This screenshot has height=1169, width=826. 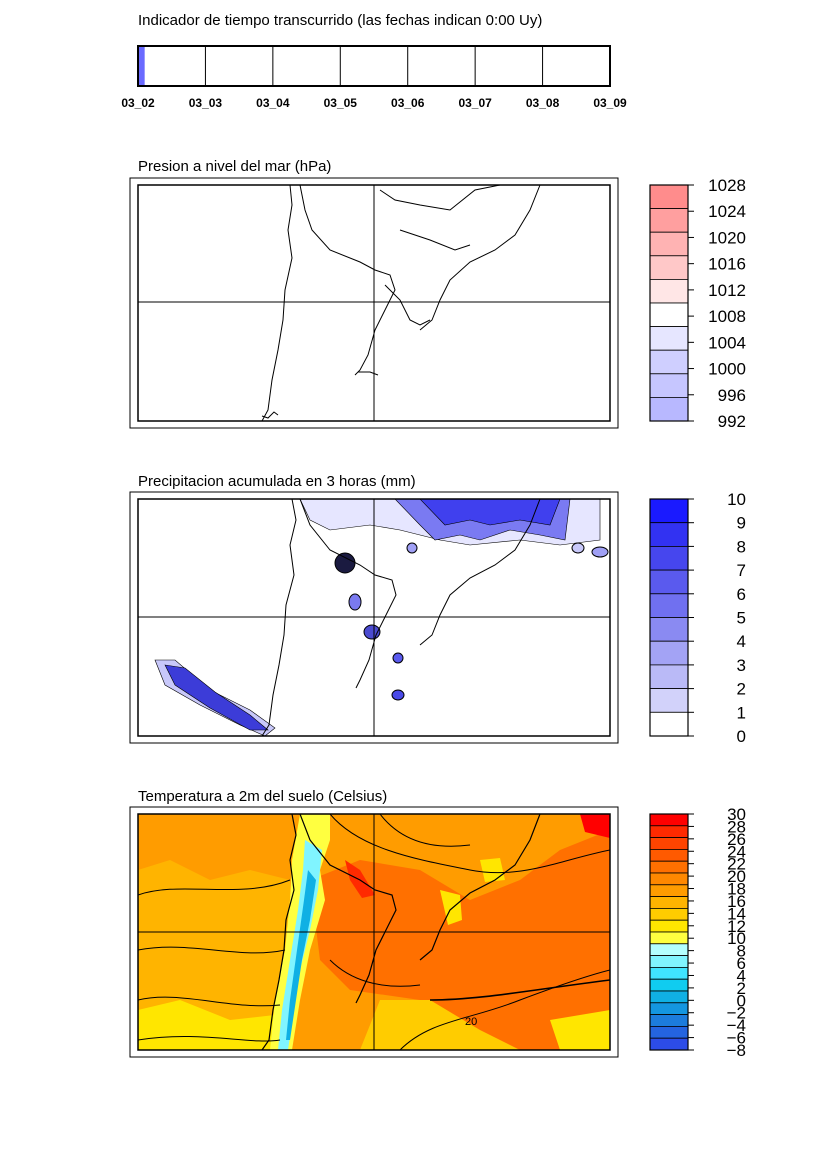 What do you see at coordinates (741, 665) in the screenshot?
I see `colorbar-label: 3` at bounding box center [741, 665].